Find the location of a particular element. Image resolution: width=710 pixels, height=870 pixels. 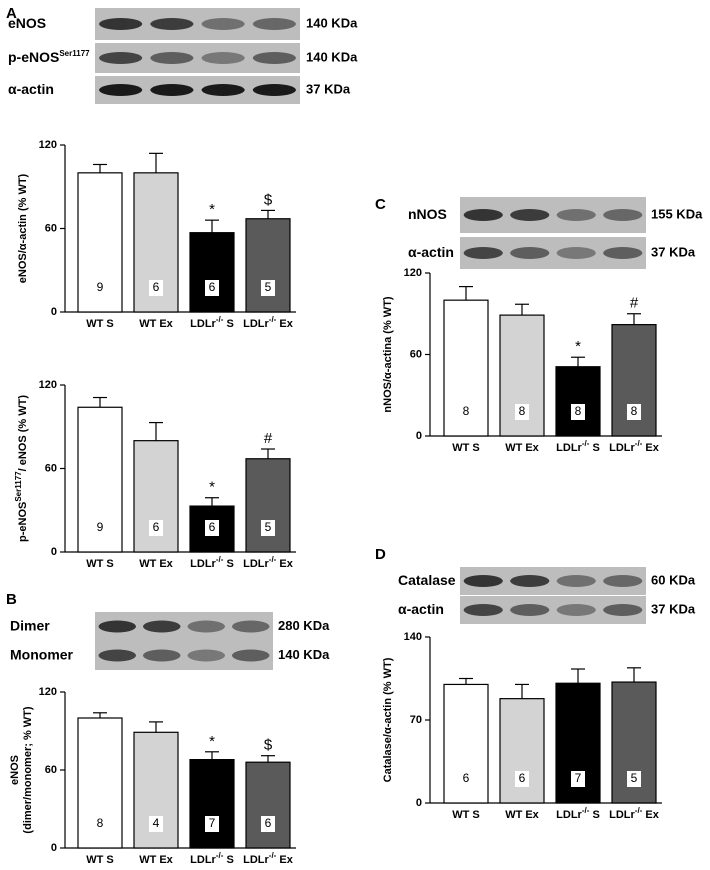

y-axis-label-part: eNOS is located at coordinates (15, 770).